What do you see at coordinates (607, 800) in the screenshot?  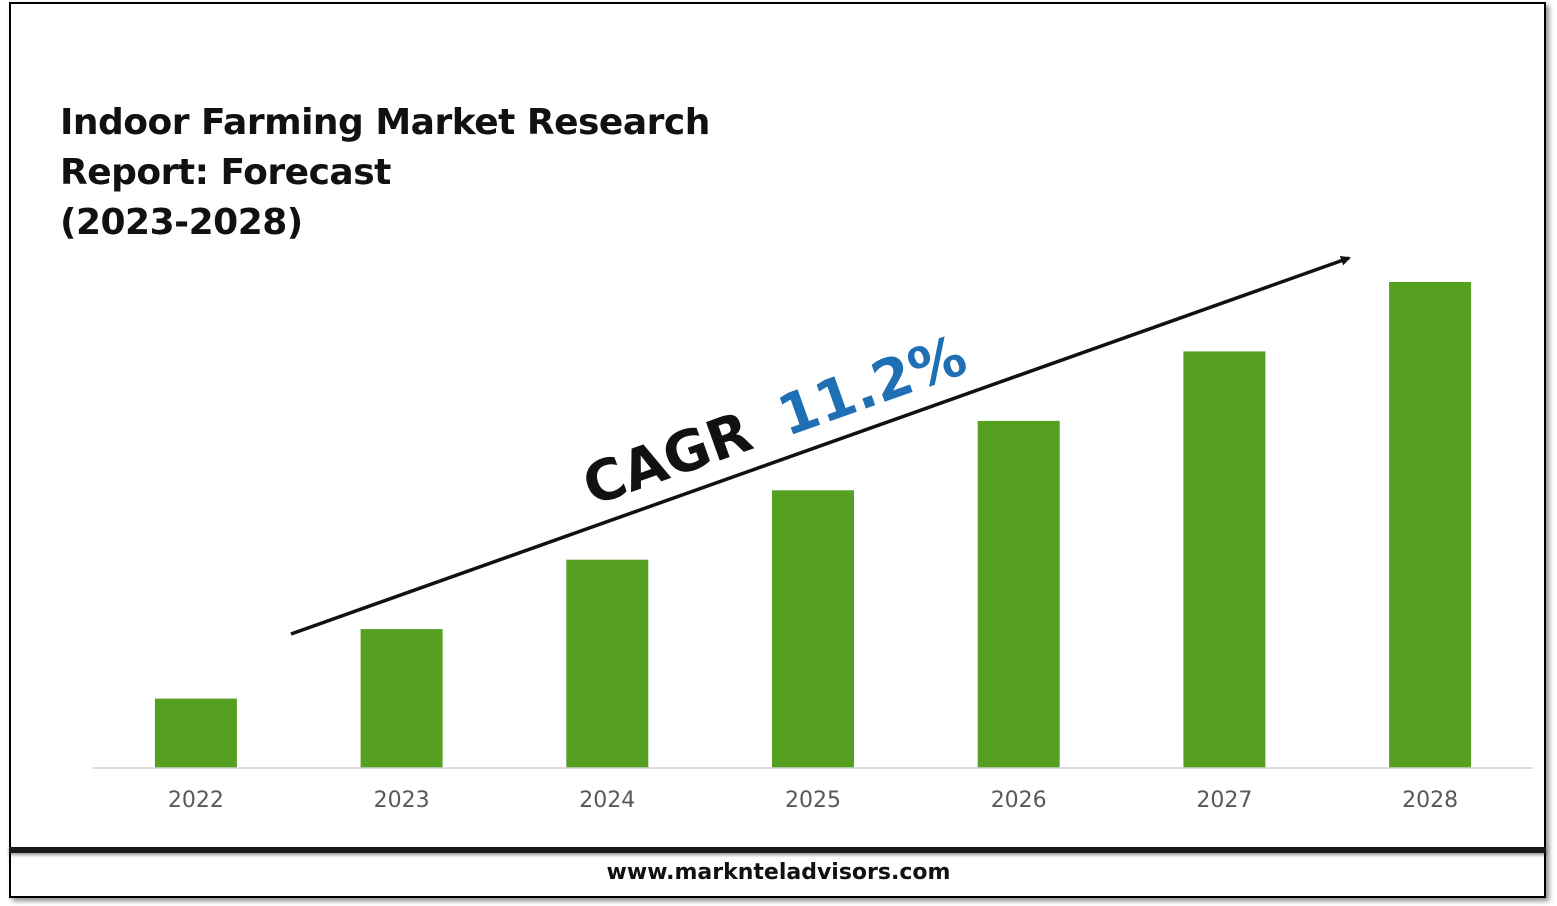 I see `x-tick-label-2024: 2024` at bounding box center [607, 800].